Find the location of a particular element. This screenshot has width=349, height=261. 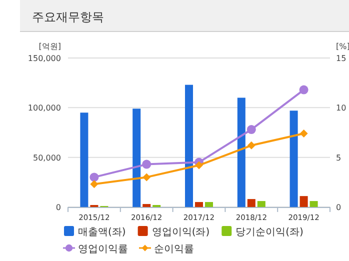

y2-tick-label: 0 is located at coordinates (339, 207).